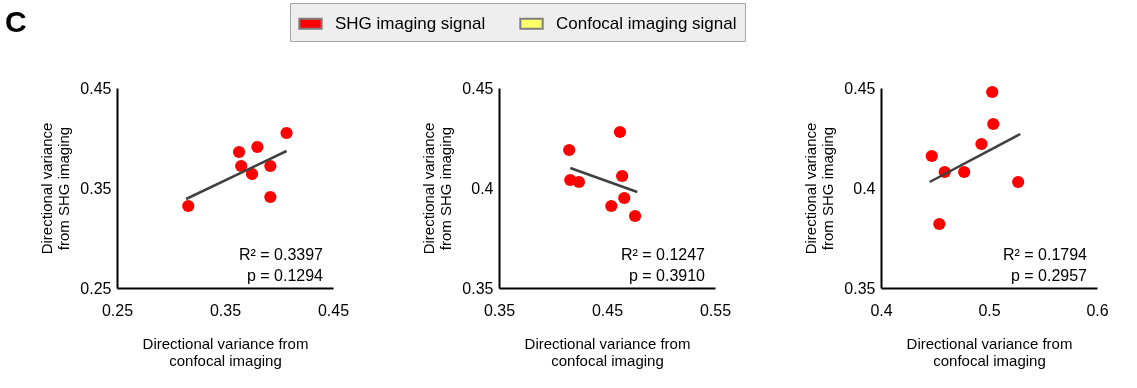 This screenshot has width=1137, height=388. I want to click on x-tick-label: 0.55, so click(715, 310).